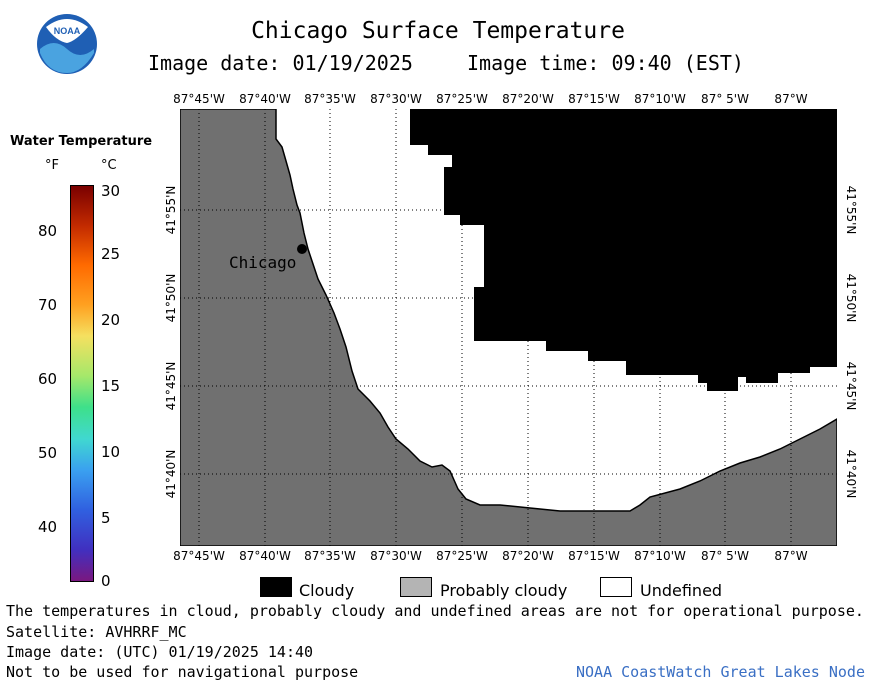  Describe the element at coordinates (48, 231) in the screenshot. I see `f-tick: 80` at that location.